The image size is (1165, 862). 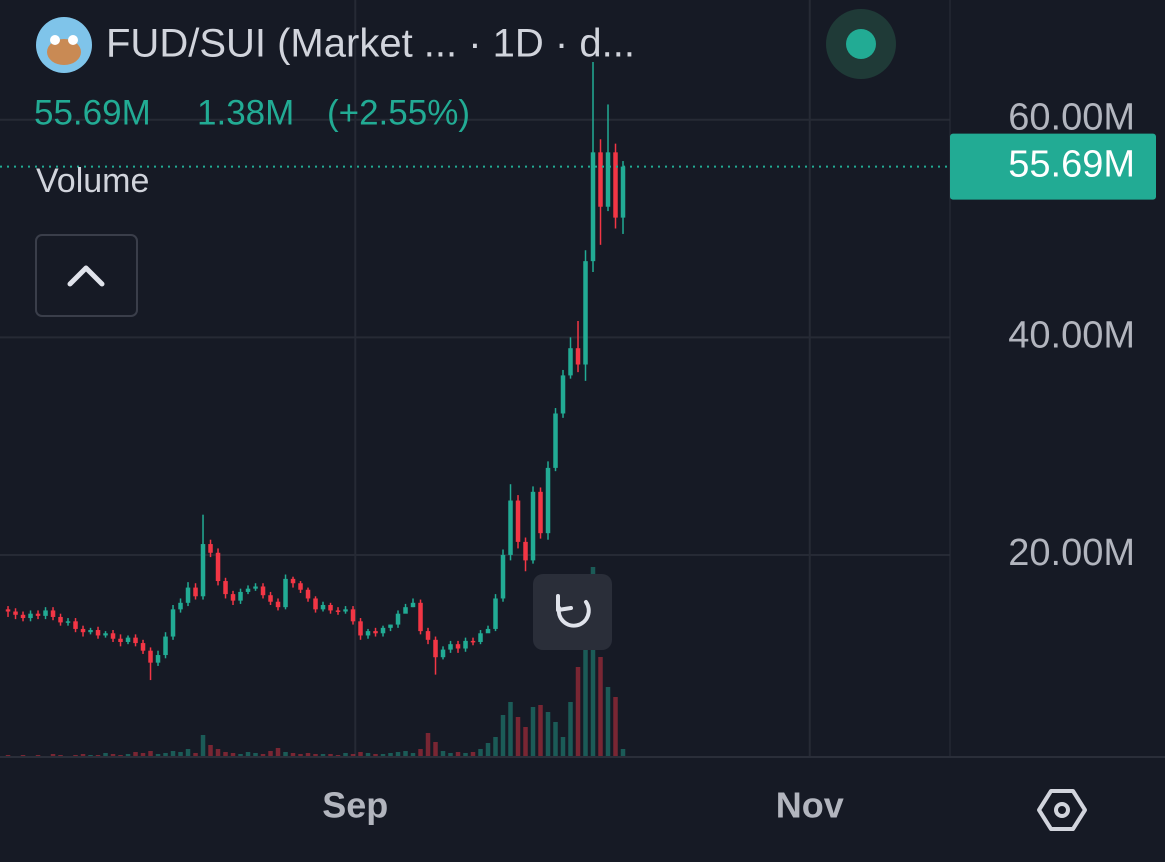 I want to click on collapse-button, so click(x=86, y=275).